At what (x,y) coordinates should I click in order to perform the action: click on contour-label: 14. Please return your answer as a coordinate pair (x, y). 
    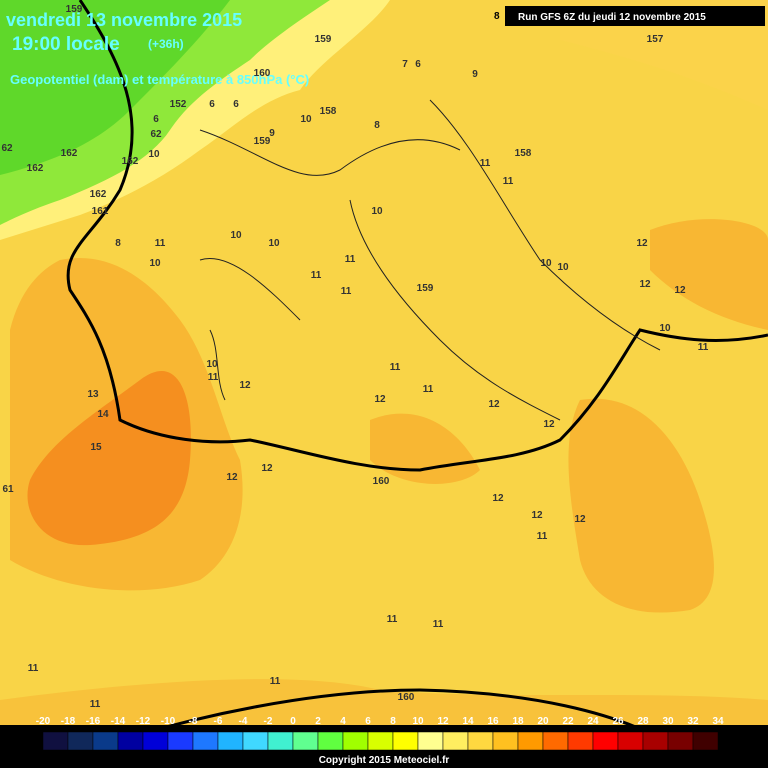
    Looking at the image, I should click on (103, 414).